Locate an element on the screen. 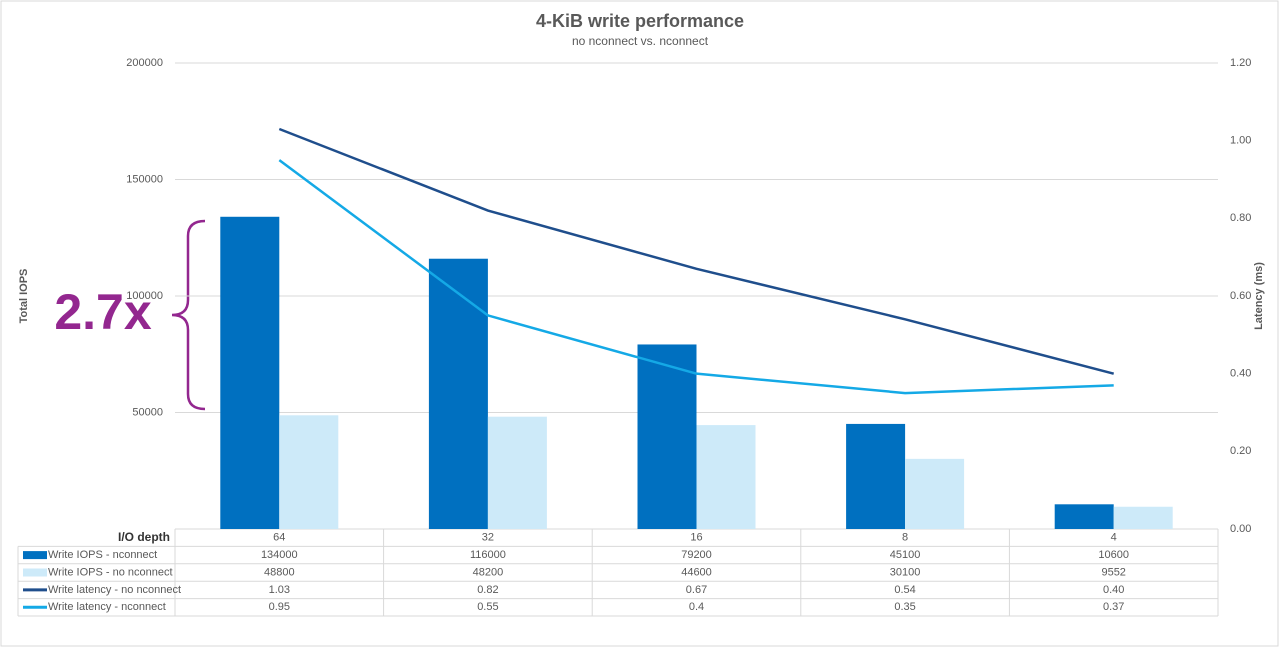  y-axis-label: Total IOPS is located at coordinates (24, 296).